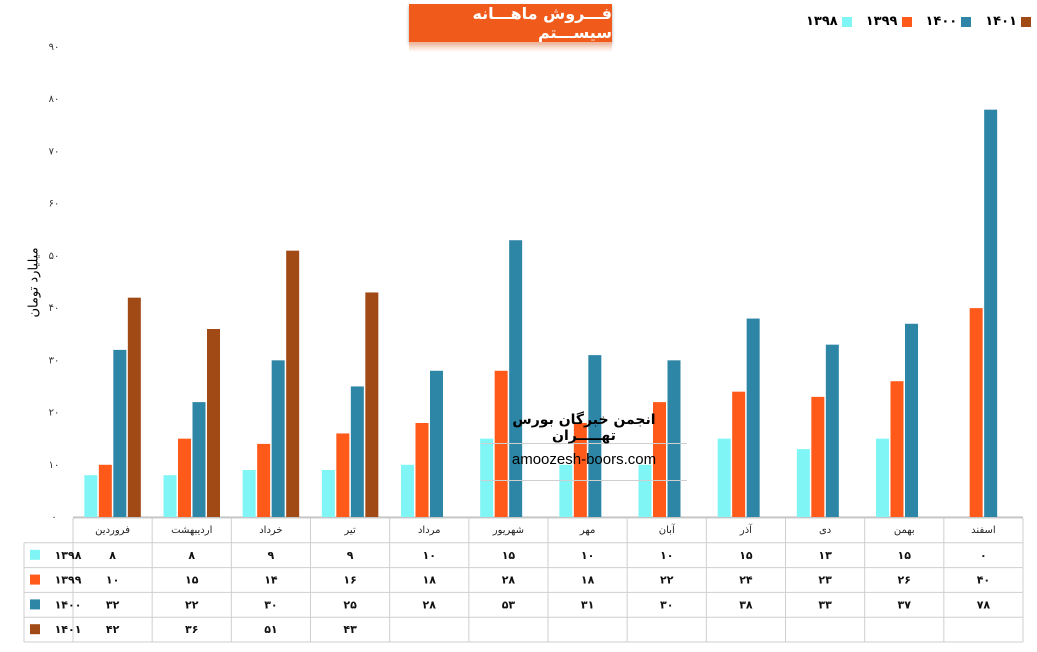 This screenshot has width=1037, height=652. Describe the element at coordinates (510, 47) in the screenshot. I see `title-reflection` at that location.